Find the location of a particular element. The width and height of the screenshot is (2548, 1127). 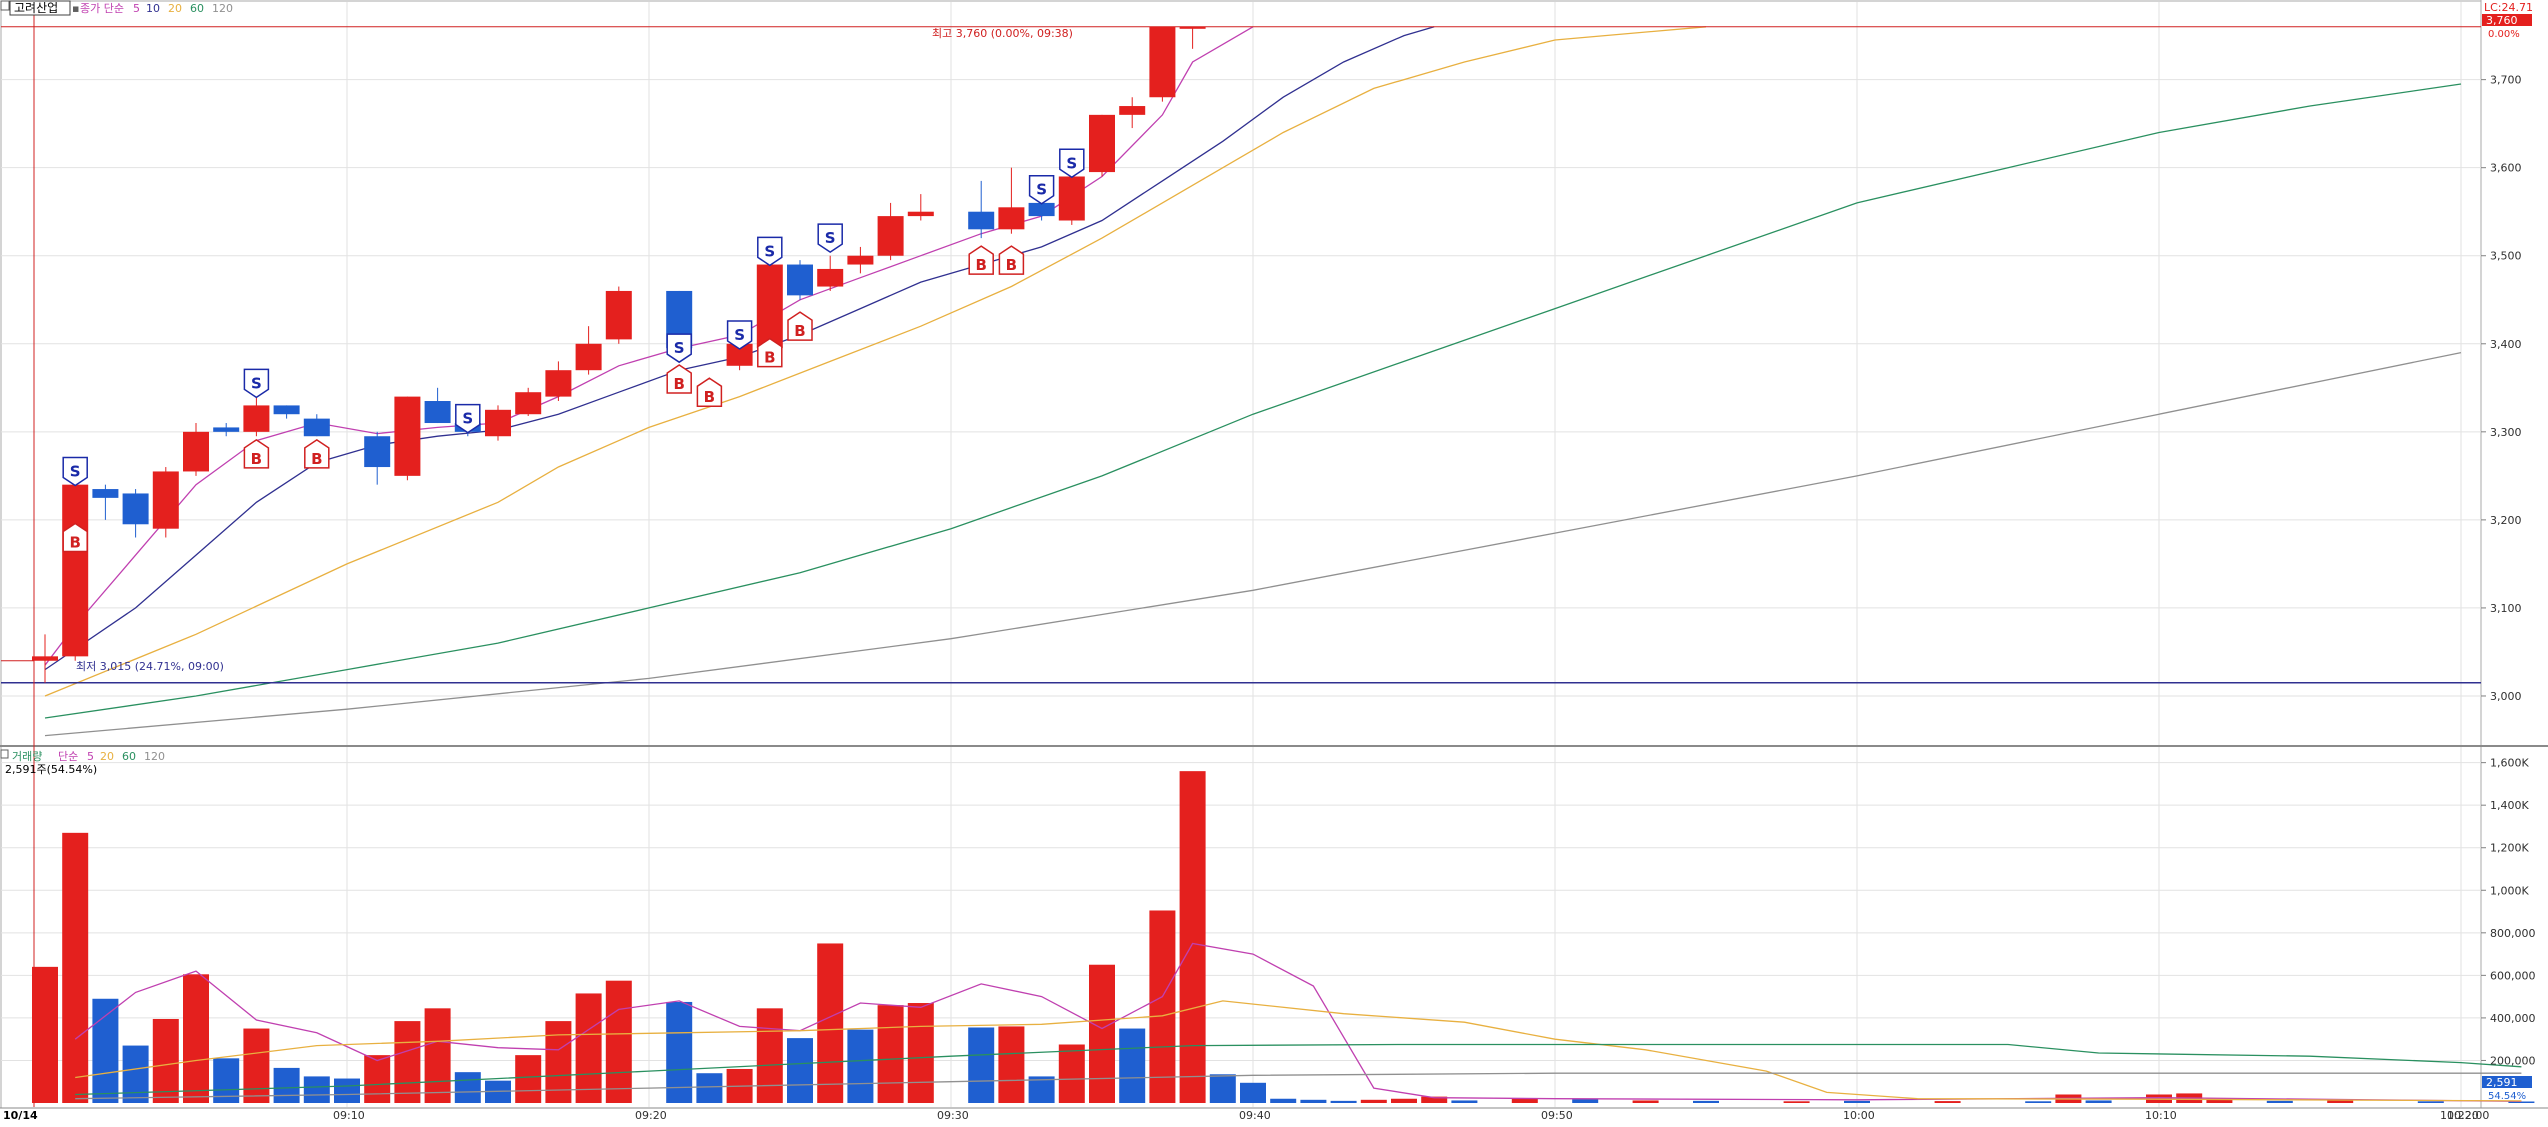

time-tick-label: 10:10 is located at coordinates (2161, 1115).